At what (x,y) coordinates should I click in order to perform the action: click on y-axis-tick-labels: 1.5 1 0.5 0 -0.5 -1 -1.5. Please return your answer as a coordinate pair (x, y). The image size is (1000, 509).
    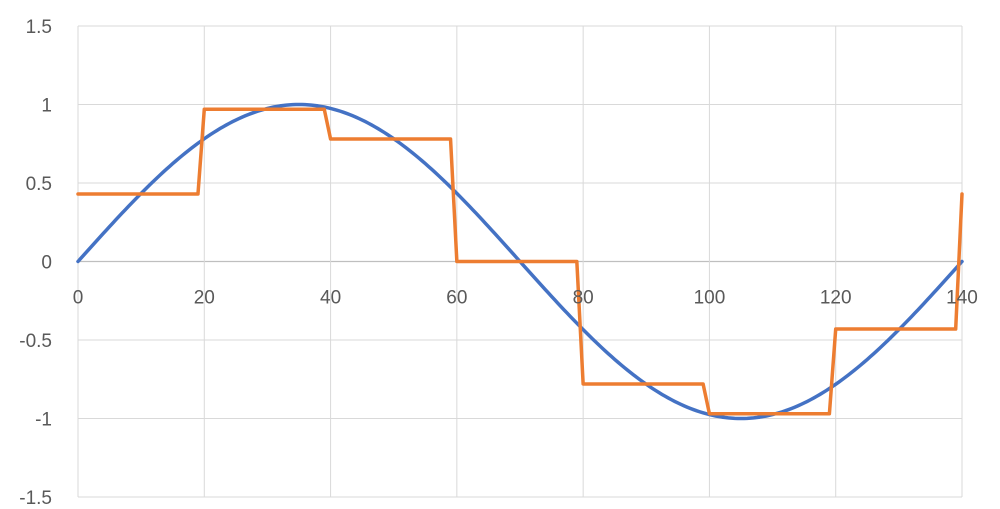
    Looking at the image, I should click on (35, 263).